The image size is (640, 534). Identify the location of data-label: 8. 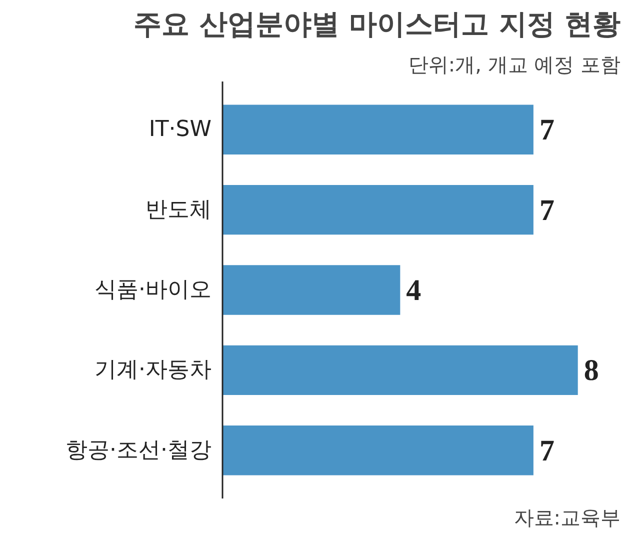
(591, 371).